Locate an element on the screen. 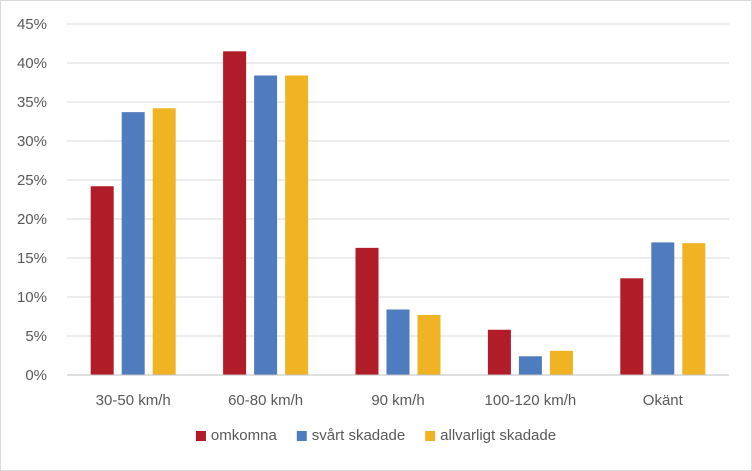  y-tick-label: 40% is located at coordinates (32, 63).